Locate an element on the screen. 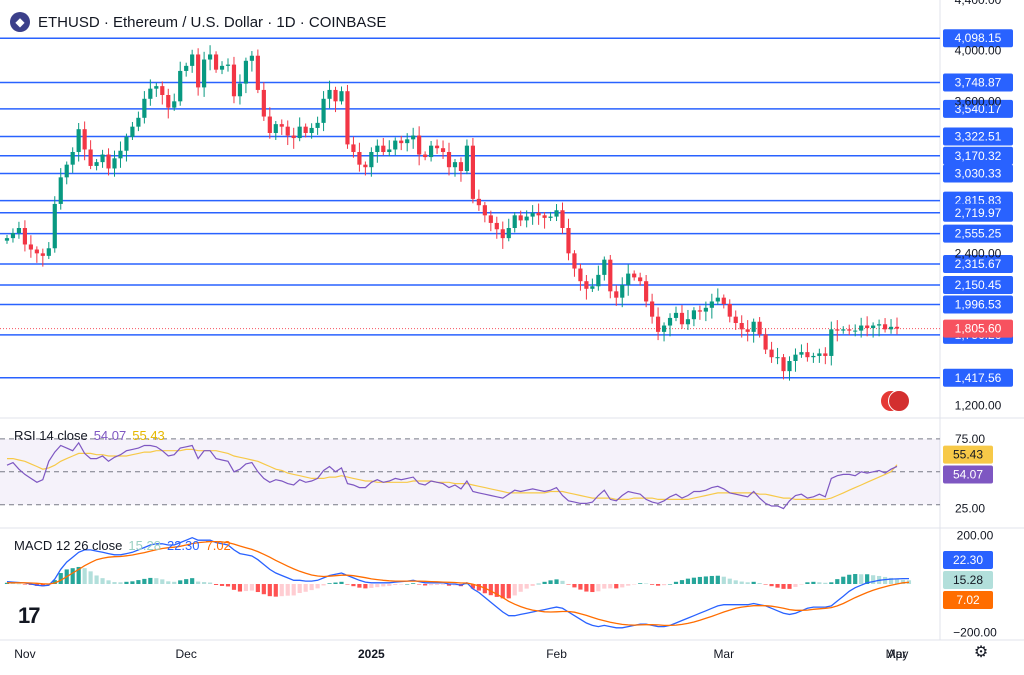 The height and width of the screenshot is (675, 1024). level-price-tag: 3,540.17 is located at coordinates (978, 108).